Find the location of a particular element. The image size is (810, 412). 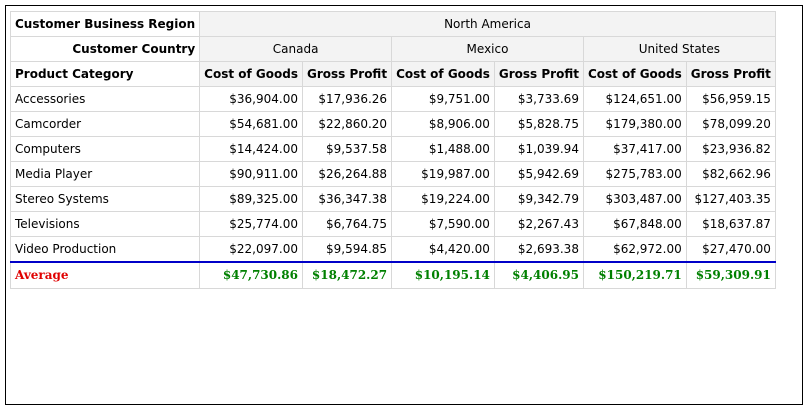

value-cell: $56,959.15 is located at coordinates (730, 99).